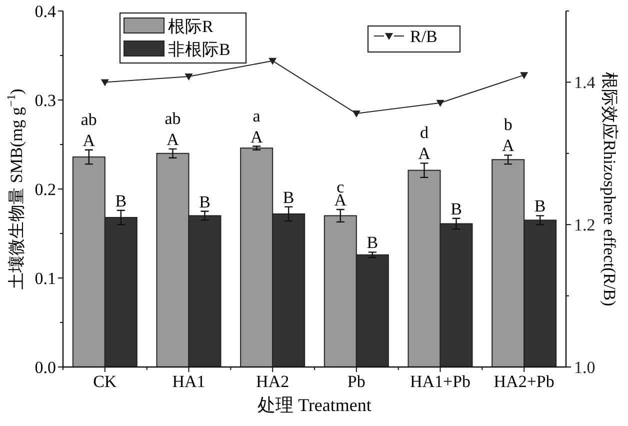 This screenshot has width=628, height=426. I want to click on legend-label: 根际R, so click(191, 26).